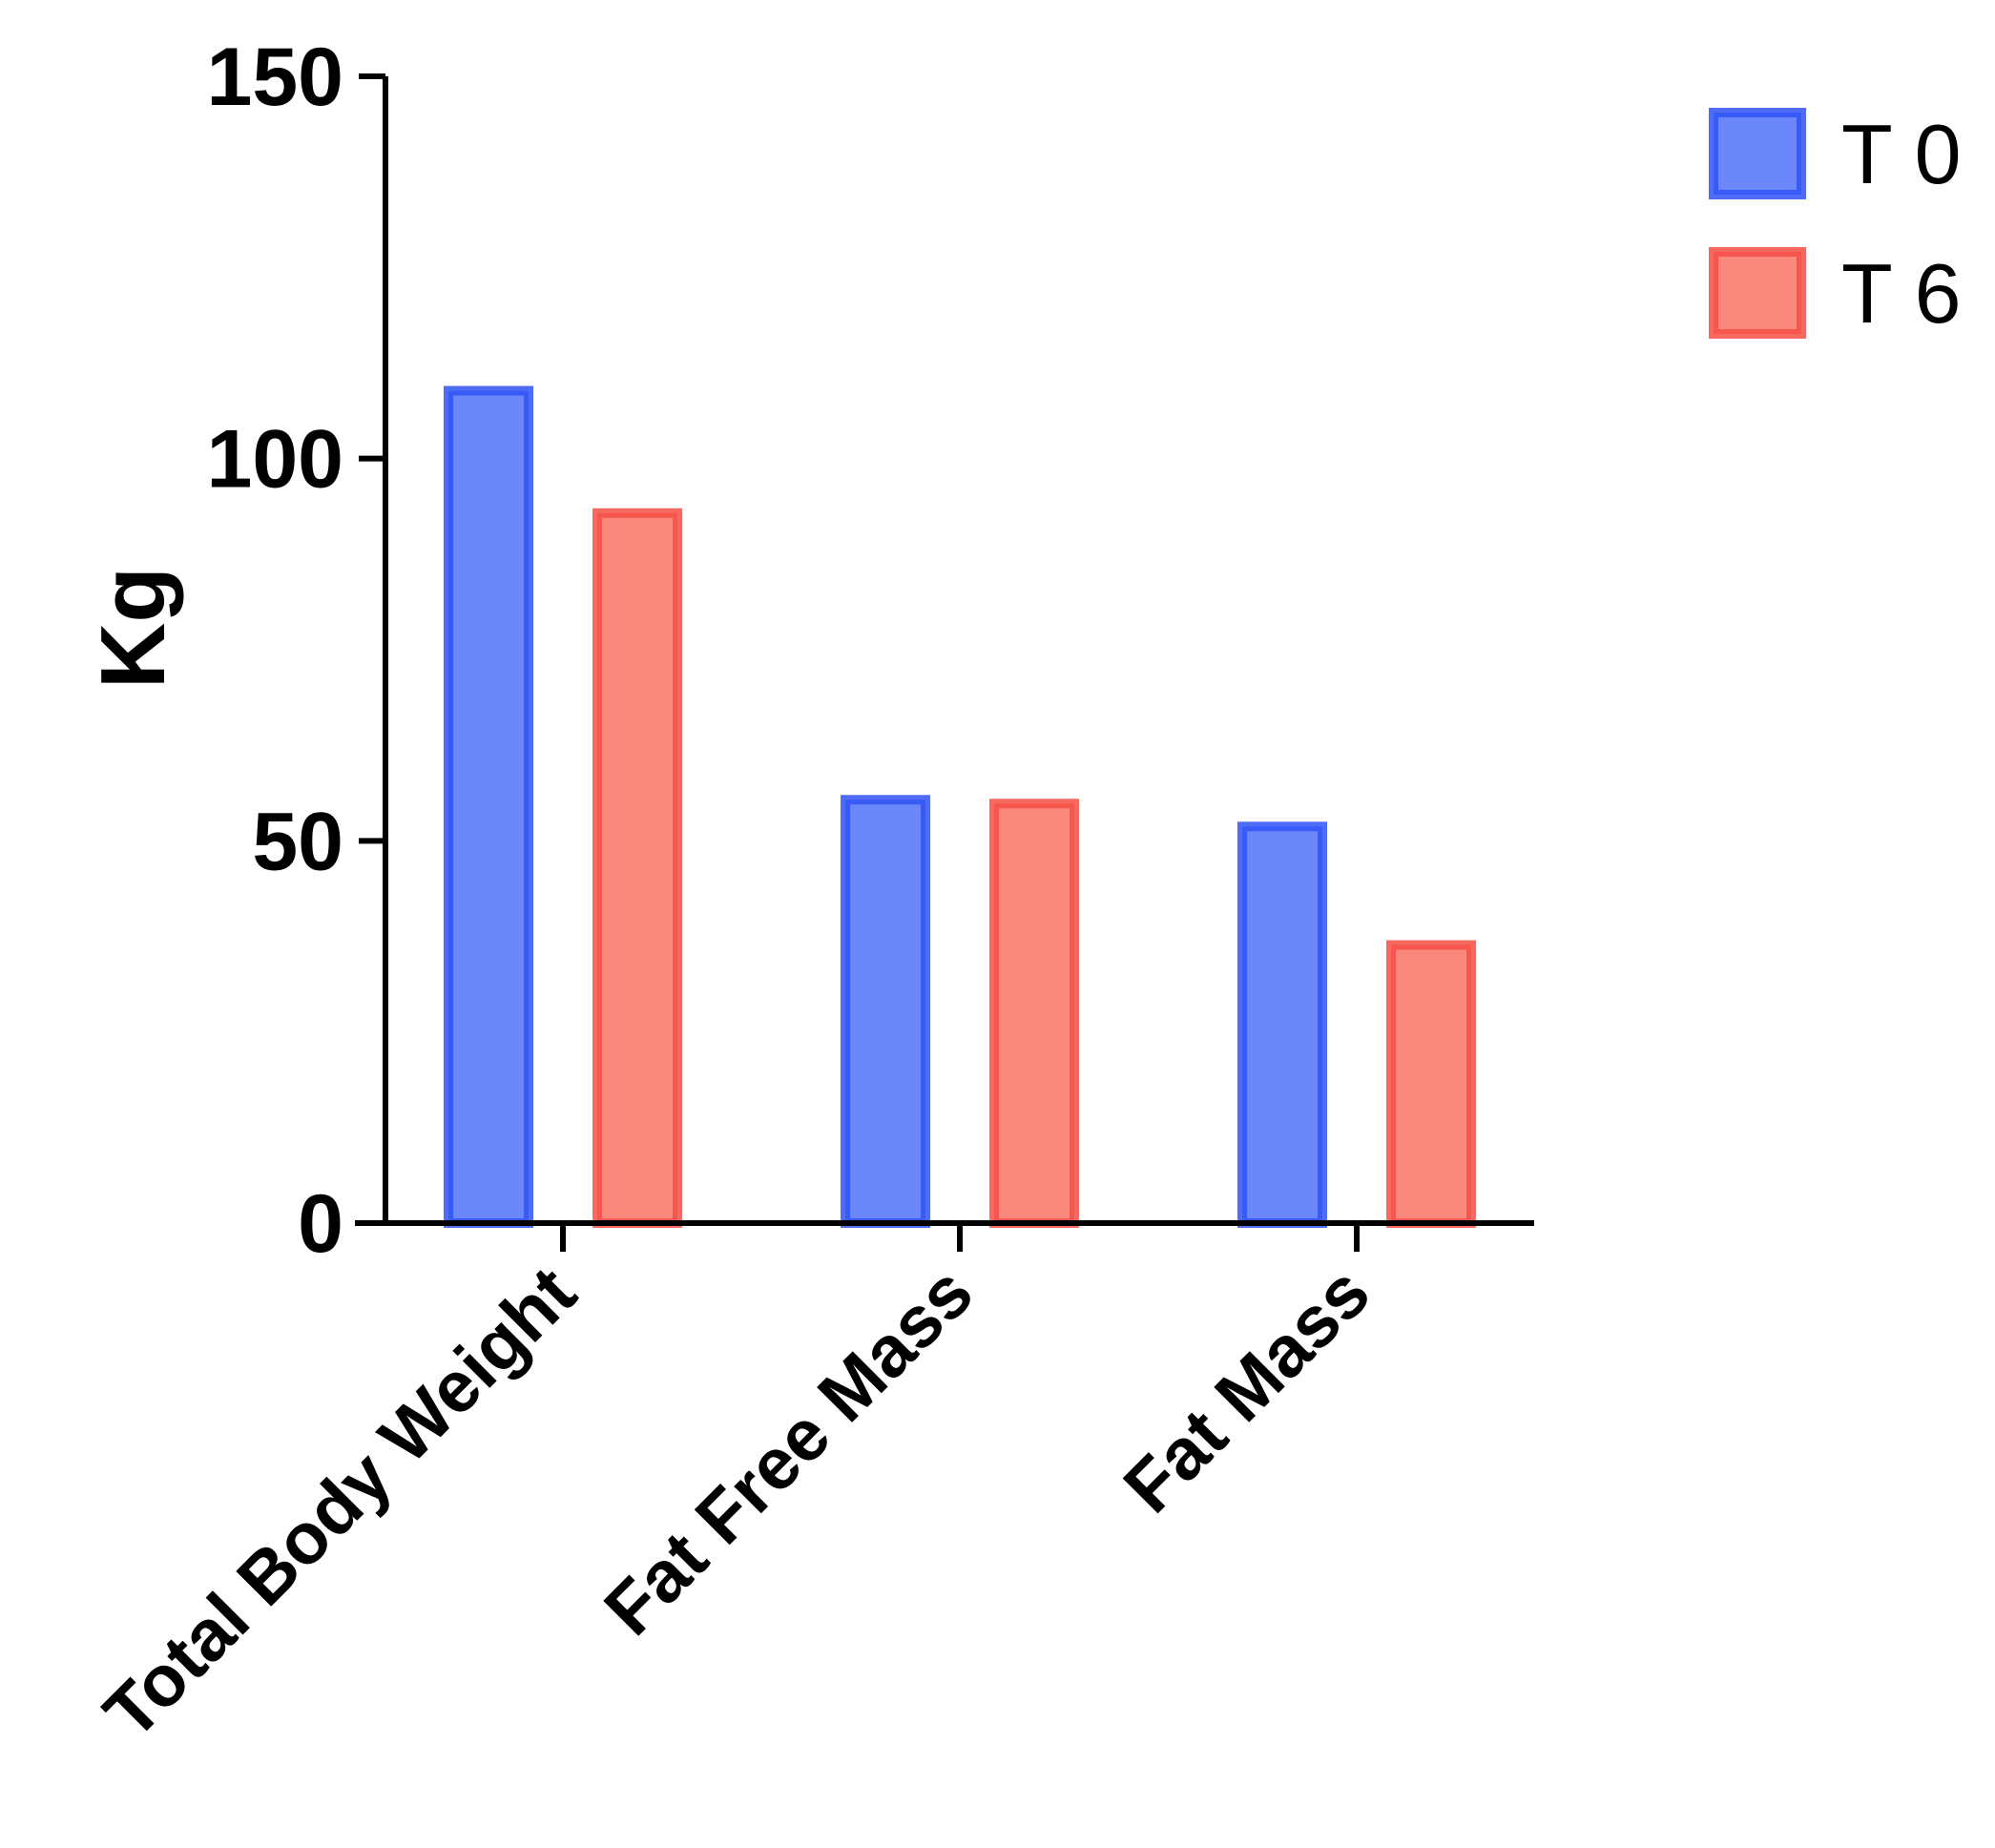  Describe the element at coordinates (275, 77) in the screenshot. I see `y-tick-label: 150` at that location.